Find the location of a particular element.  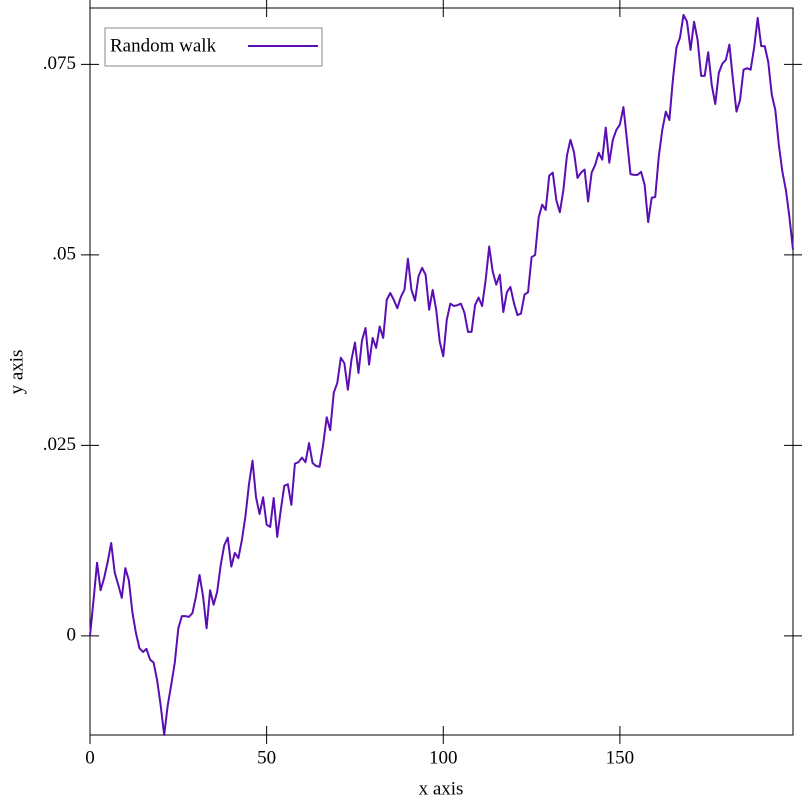

x-tick-label: 0 is located at coordinates (90, 757).